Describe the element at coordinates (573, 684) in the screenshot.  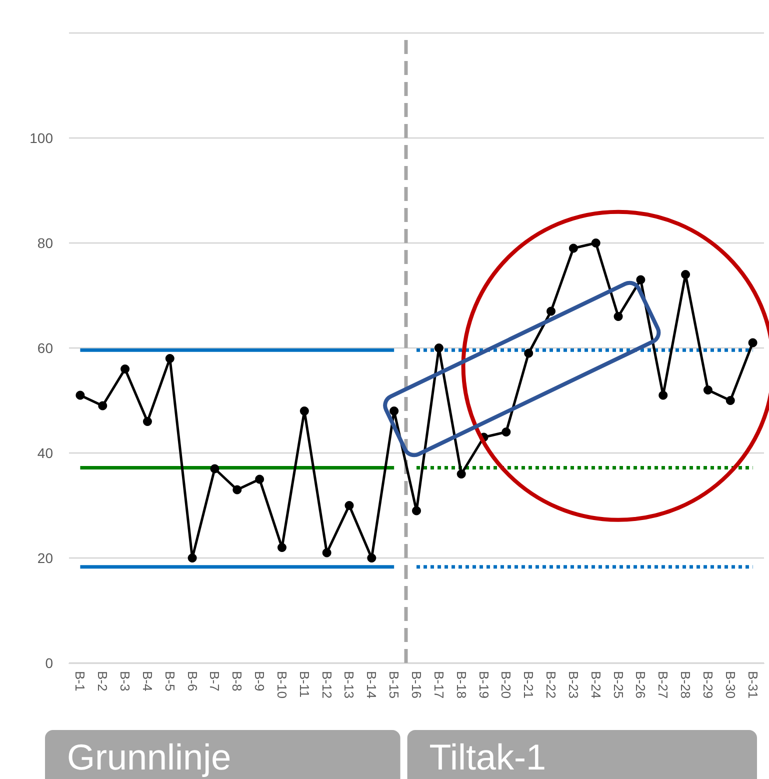
I see `x-tick-label: B-23` at that location.